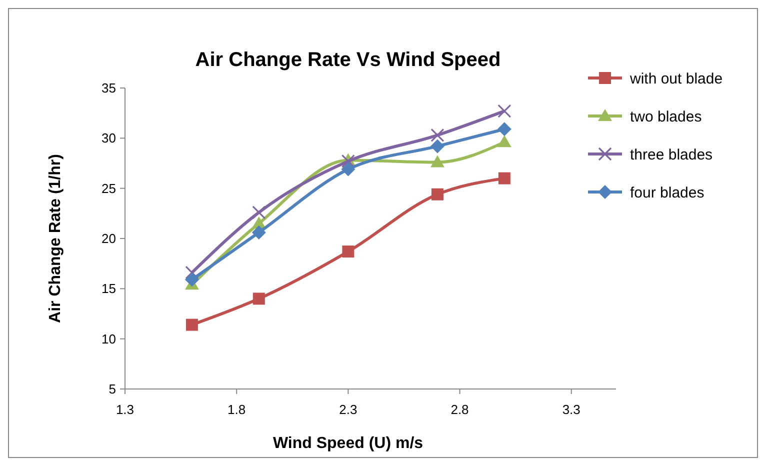 This screenshot has height=460, width=760. Describe the element at coordinates (676, 79) in the screenshot. I see `legend-label: with out blade` at that location.